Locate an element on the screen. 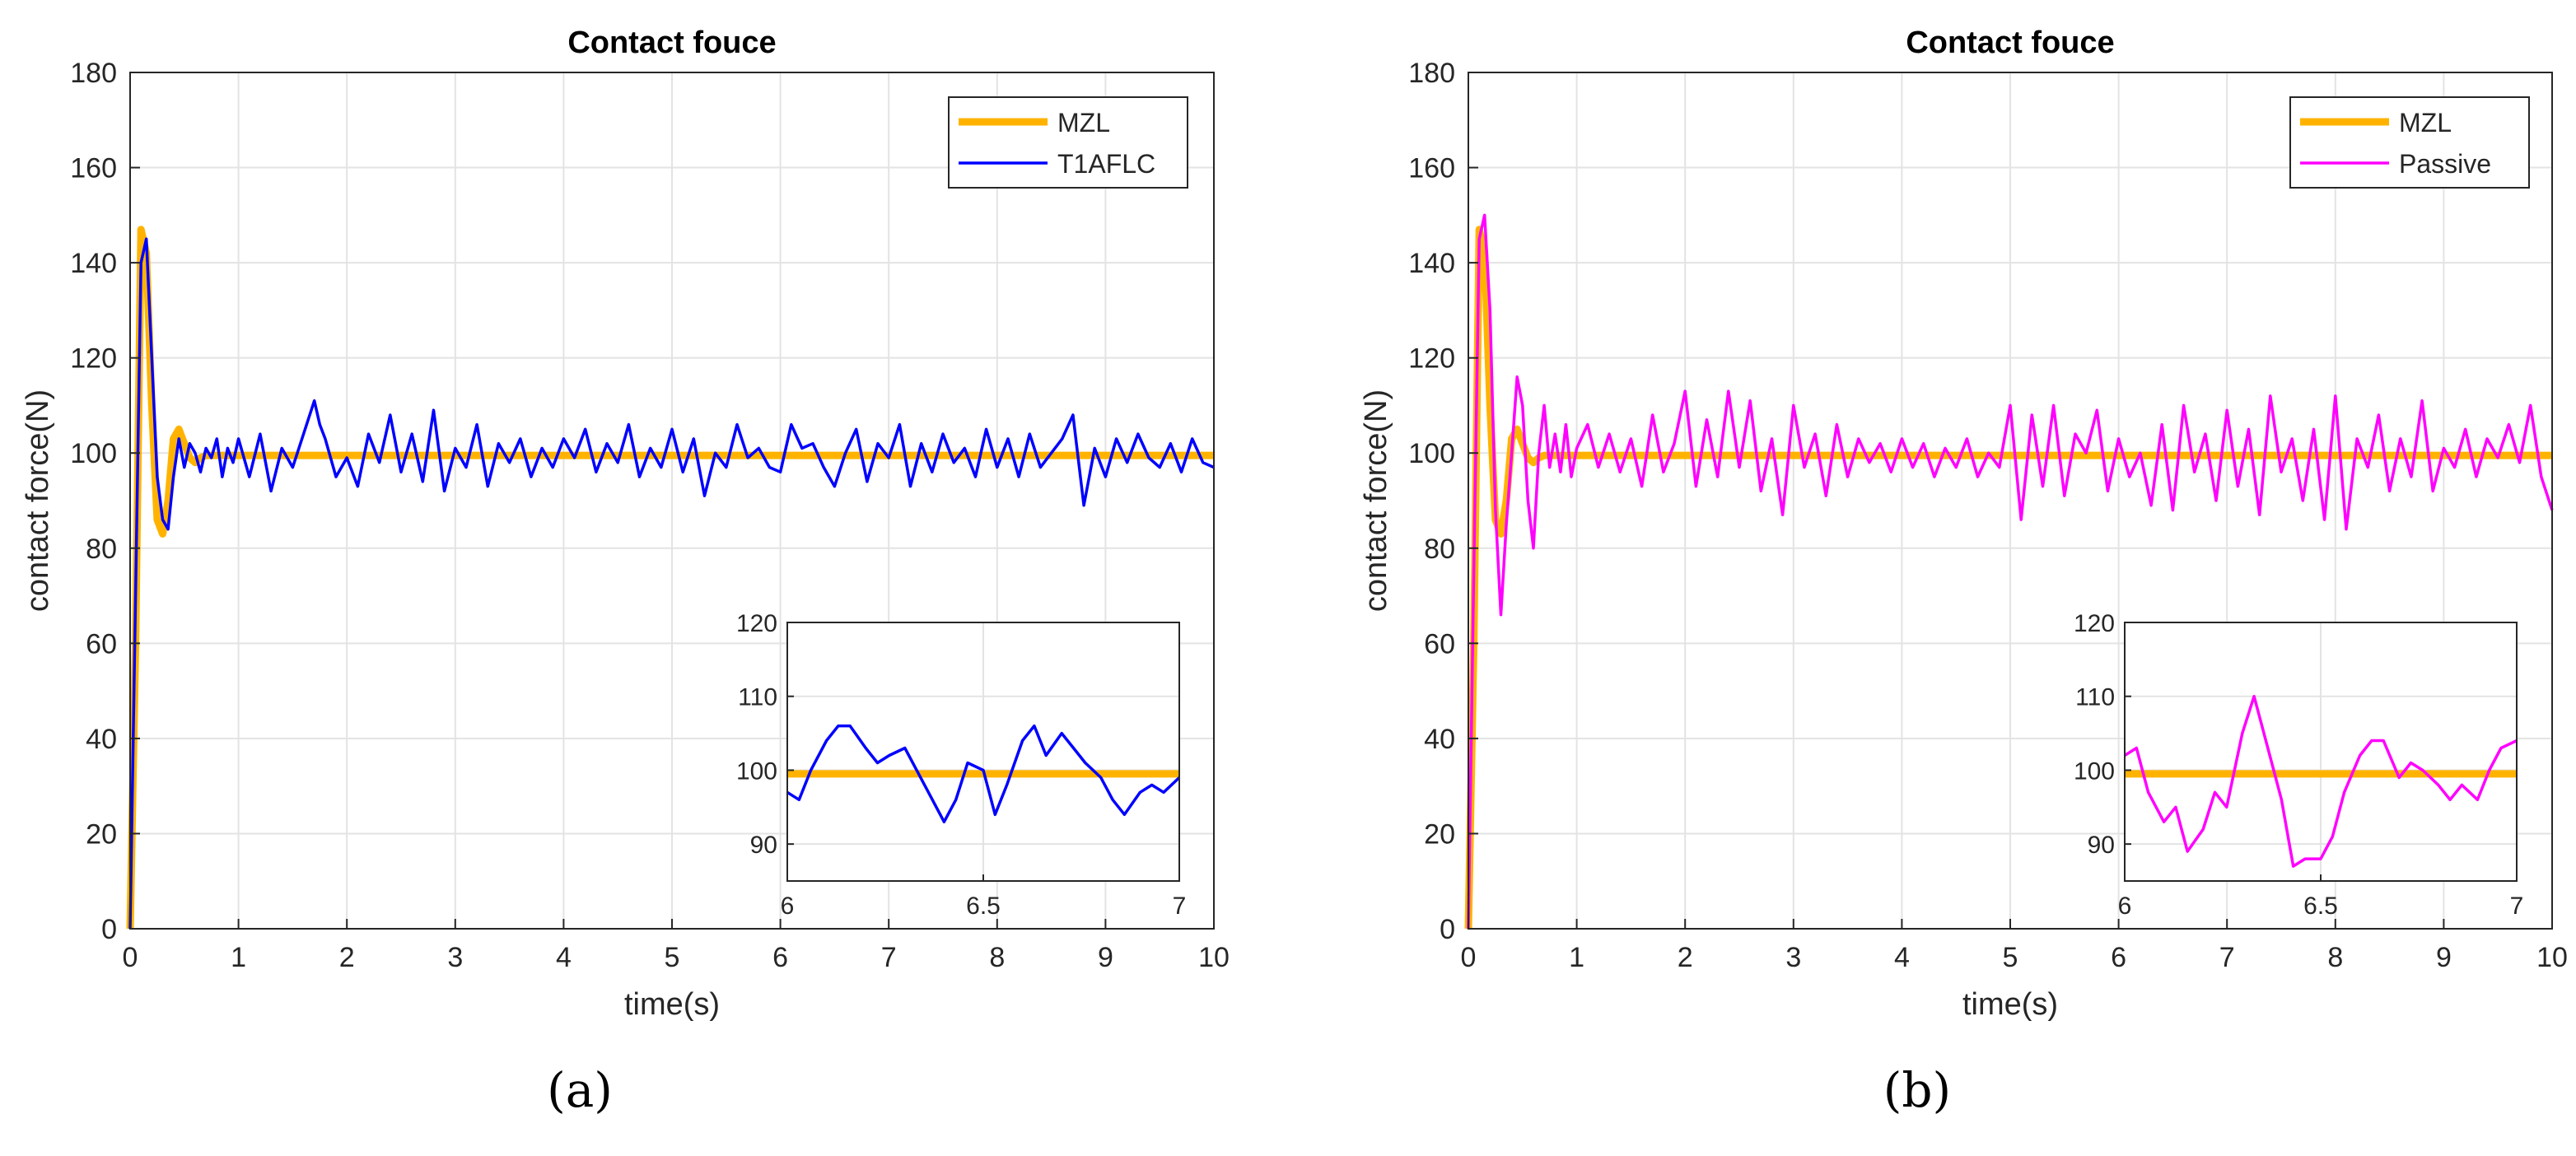  legend-label-passive: Passive is located at coordinates (2445, 164).